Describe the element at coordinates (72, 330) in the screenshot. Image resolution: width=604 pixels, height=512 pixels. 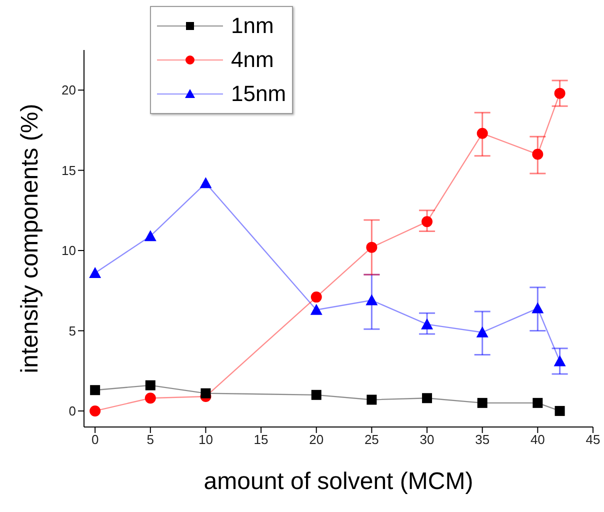
I see `y-tick-label: 5` at that location.